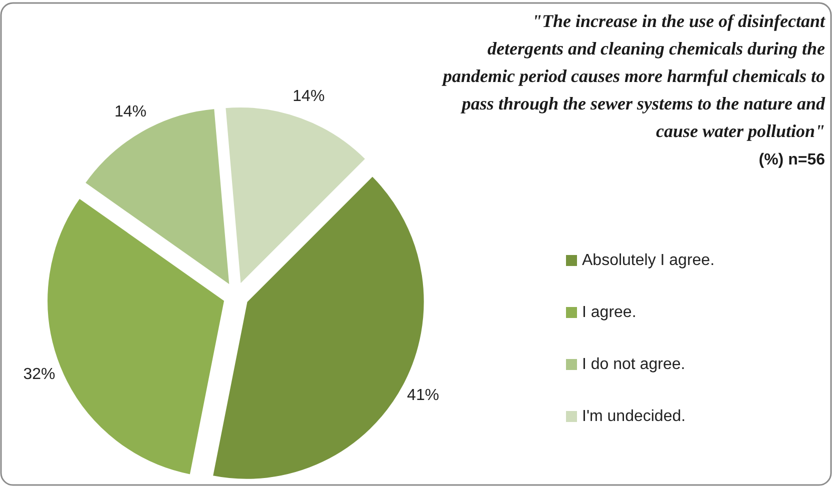 The width and height of the screenshot is (832, 488). What do you see at coordinates (423, 395) in the screenshot?
I see `data-label: 41%` at bounding box center [423, 395].